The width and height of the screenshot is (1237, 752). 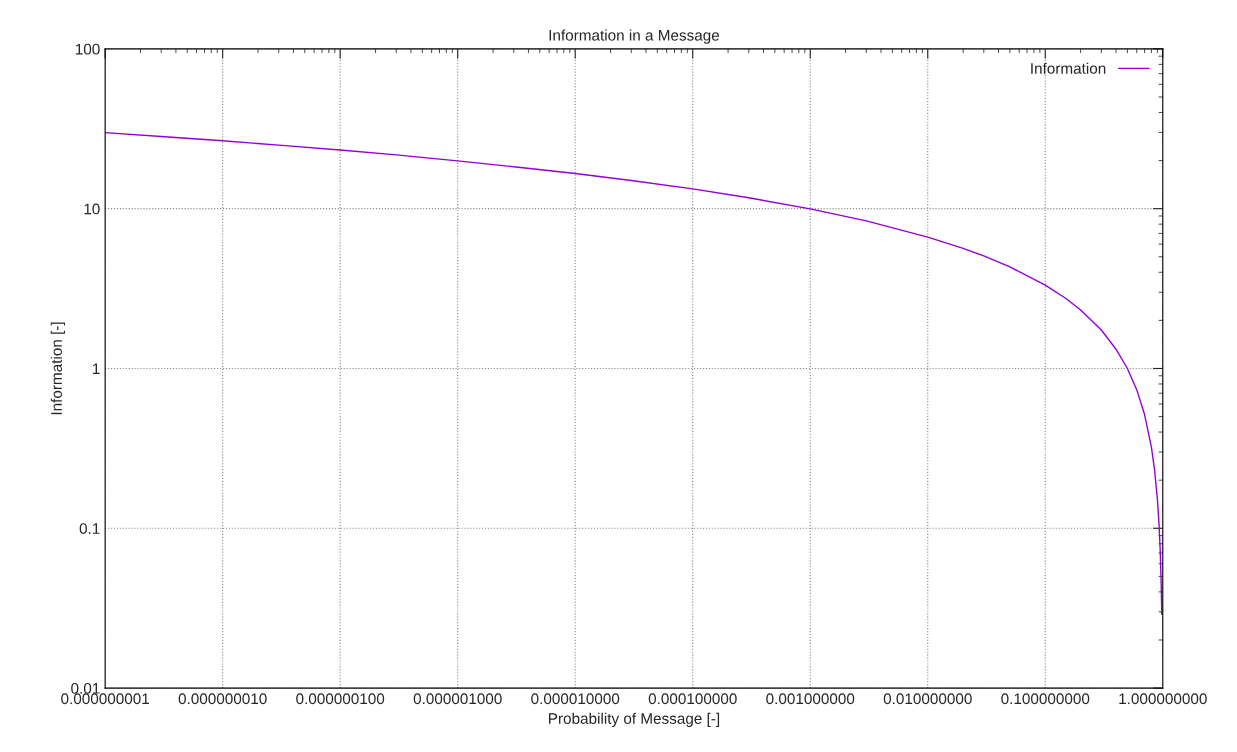 I want to click on x-tick-label: 0.001000000, so click(x=810, y=699).